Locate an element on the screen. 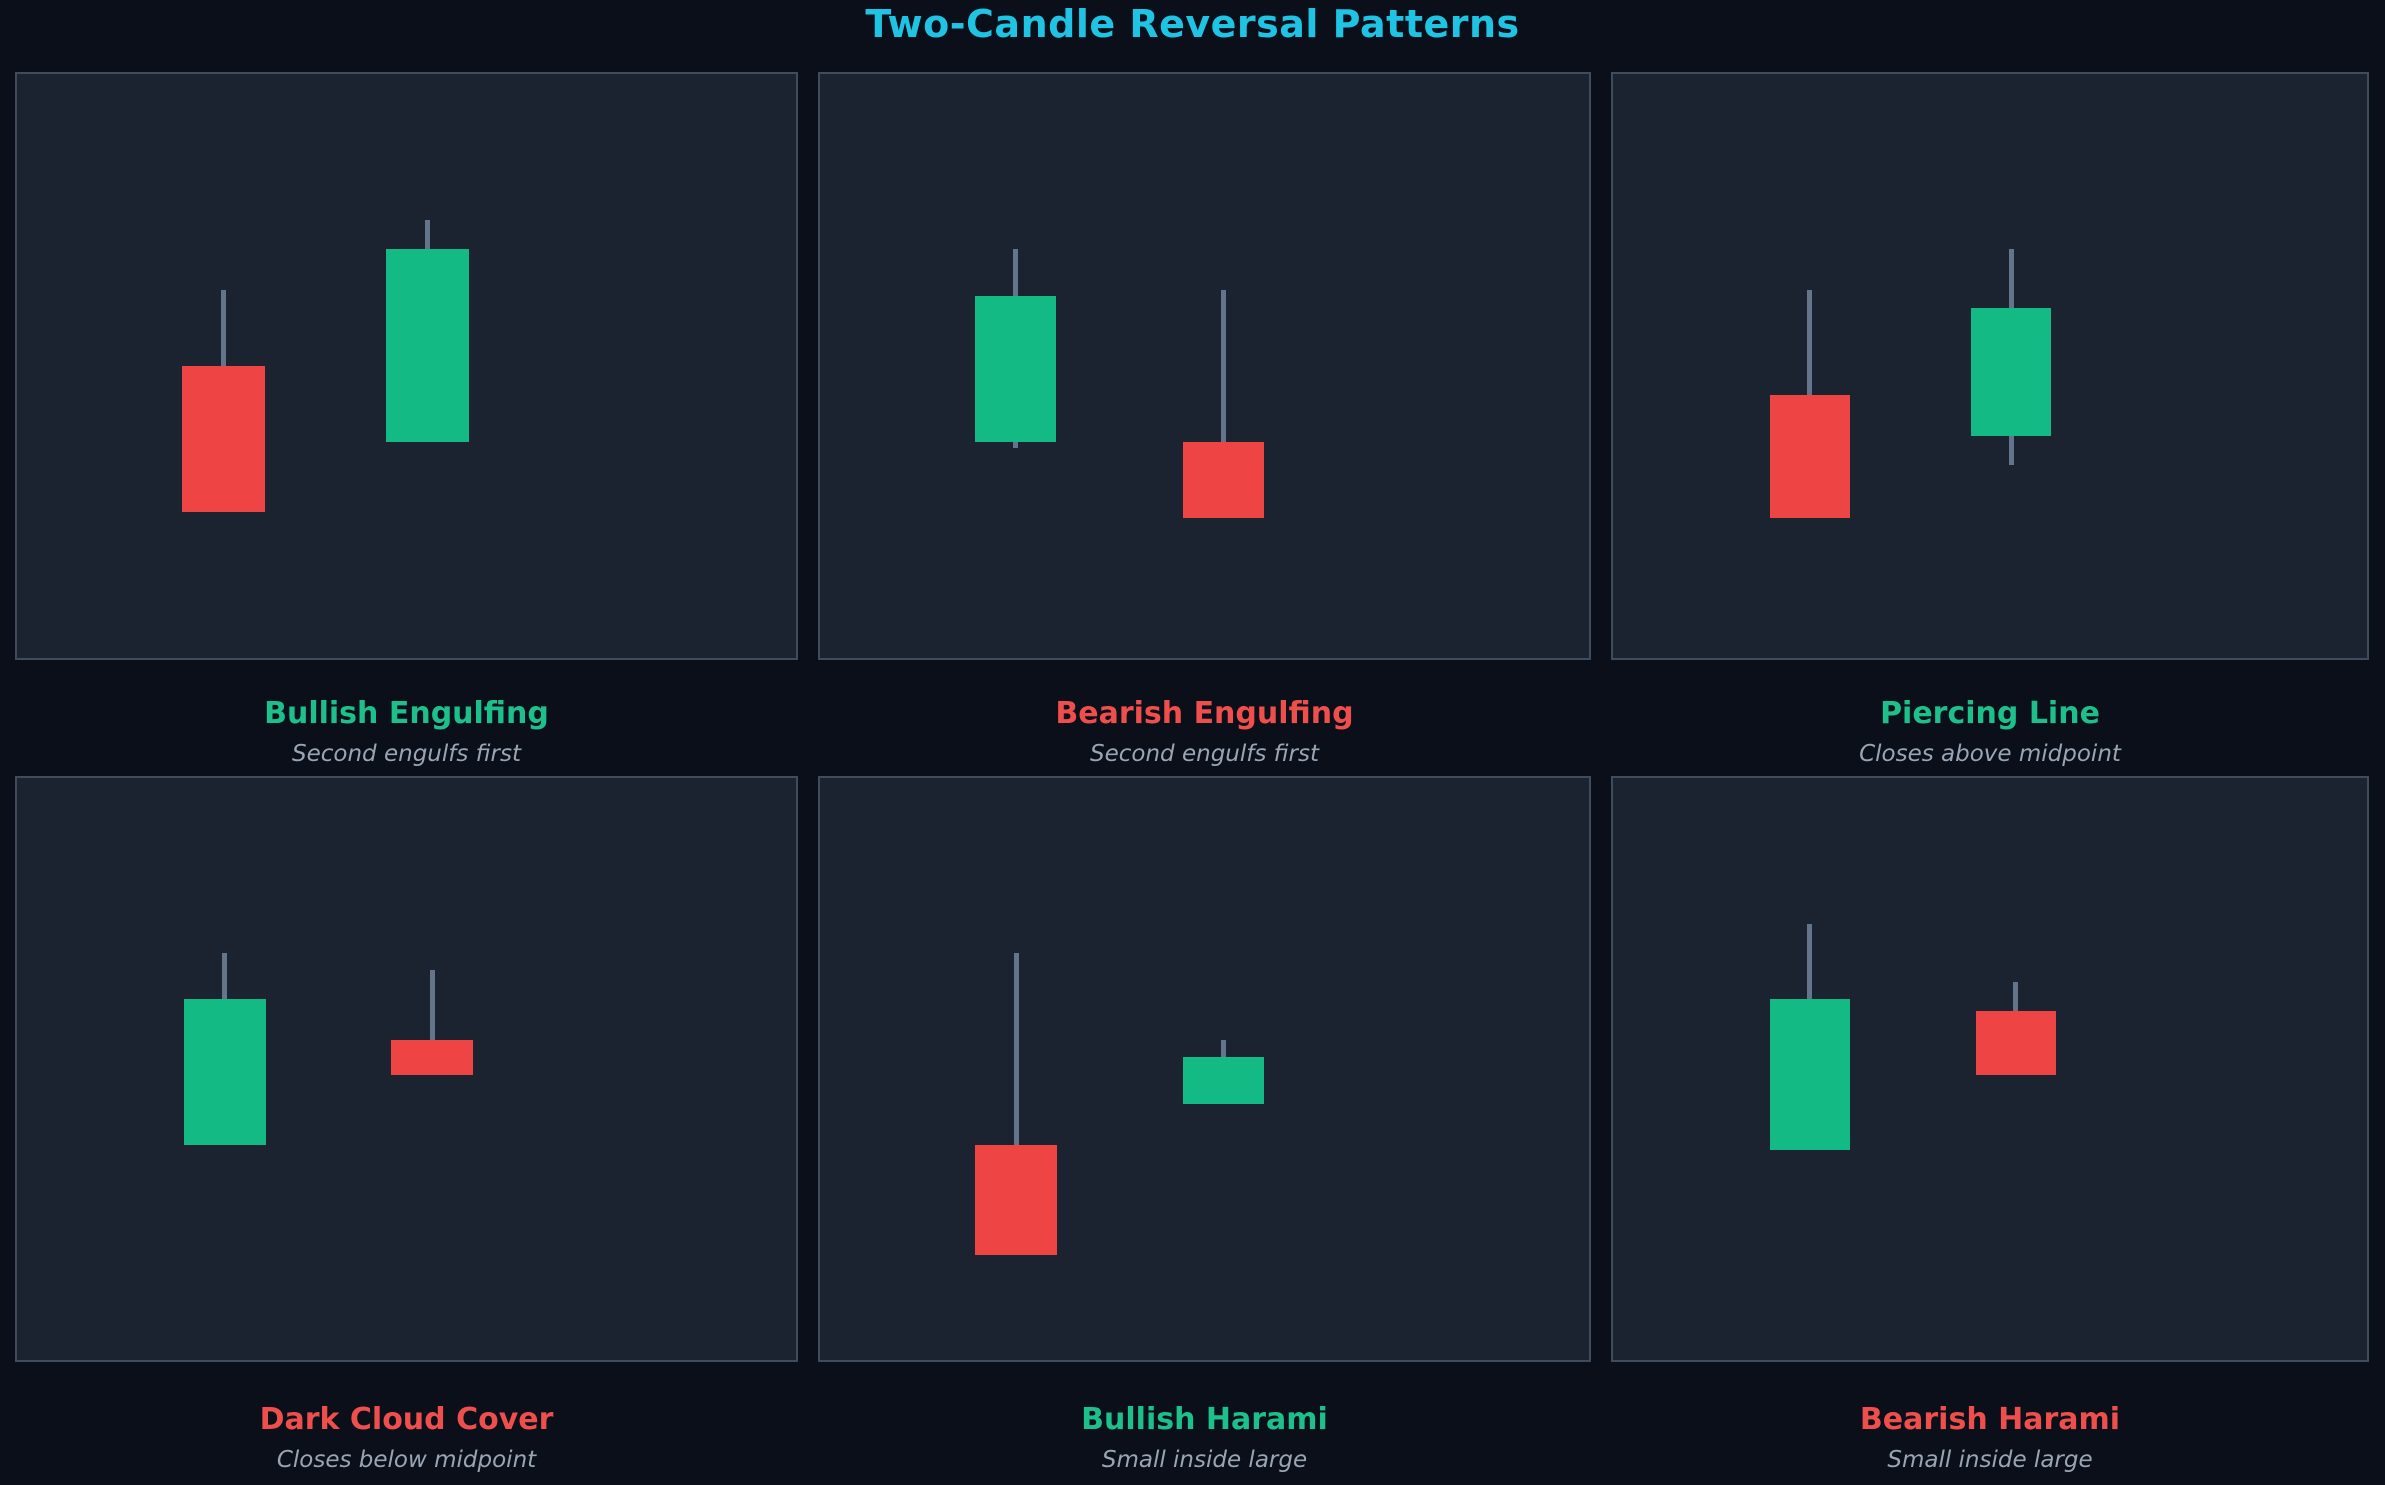 The image size is (2385, 1485). pattern-subtitle: Closes above midpoint is located at coordinates (1990, 754).